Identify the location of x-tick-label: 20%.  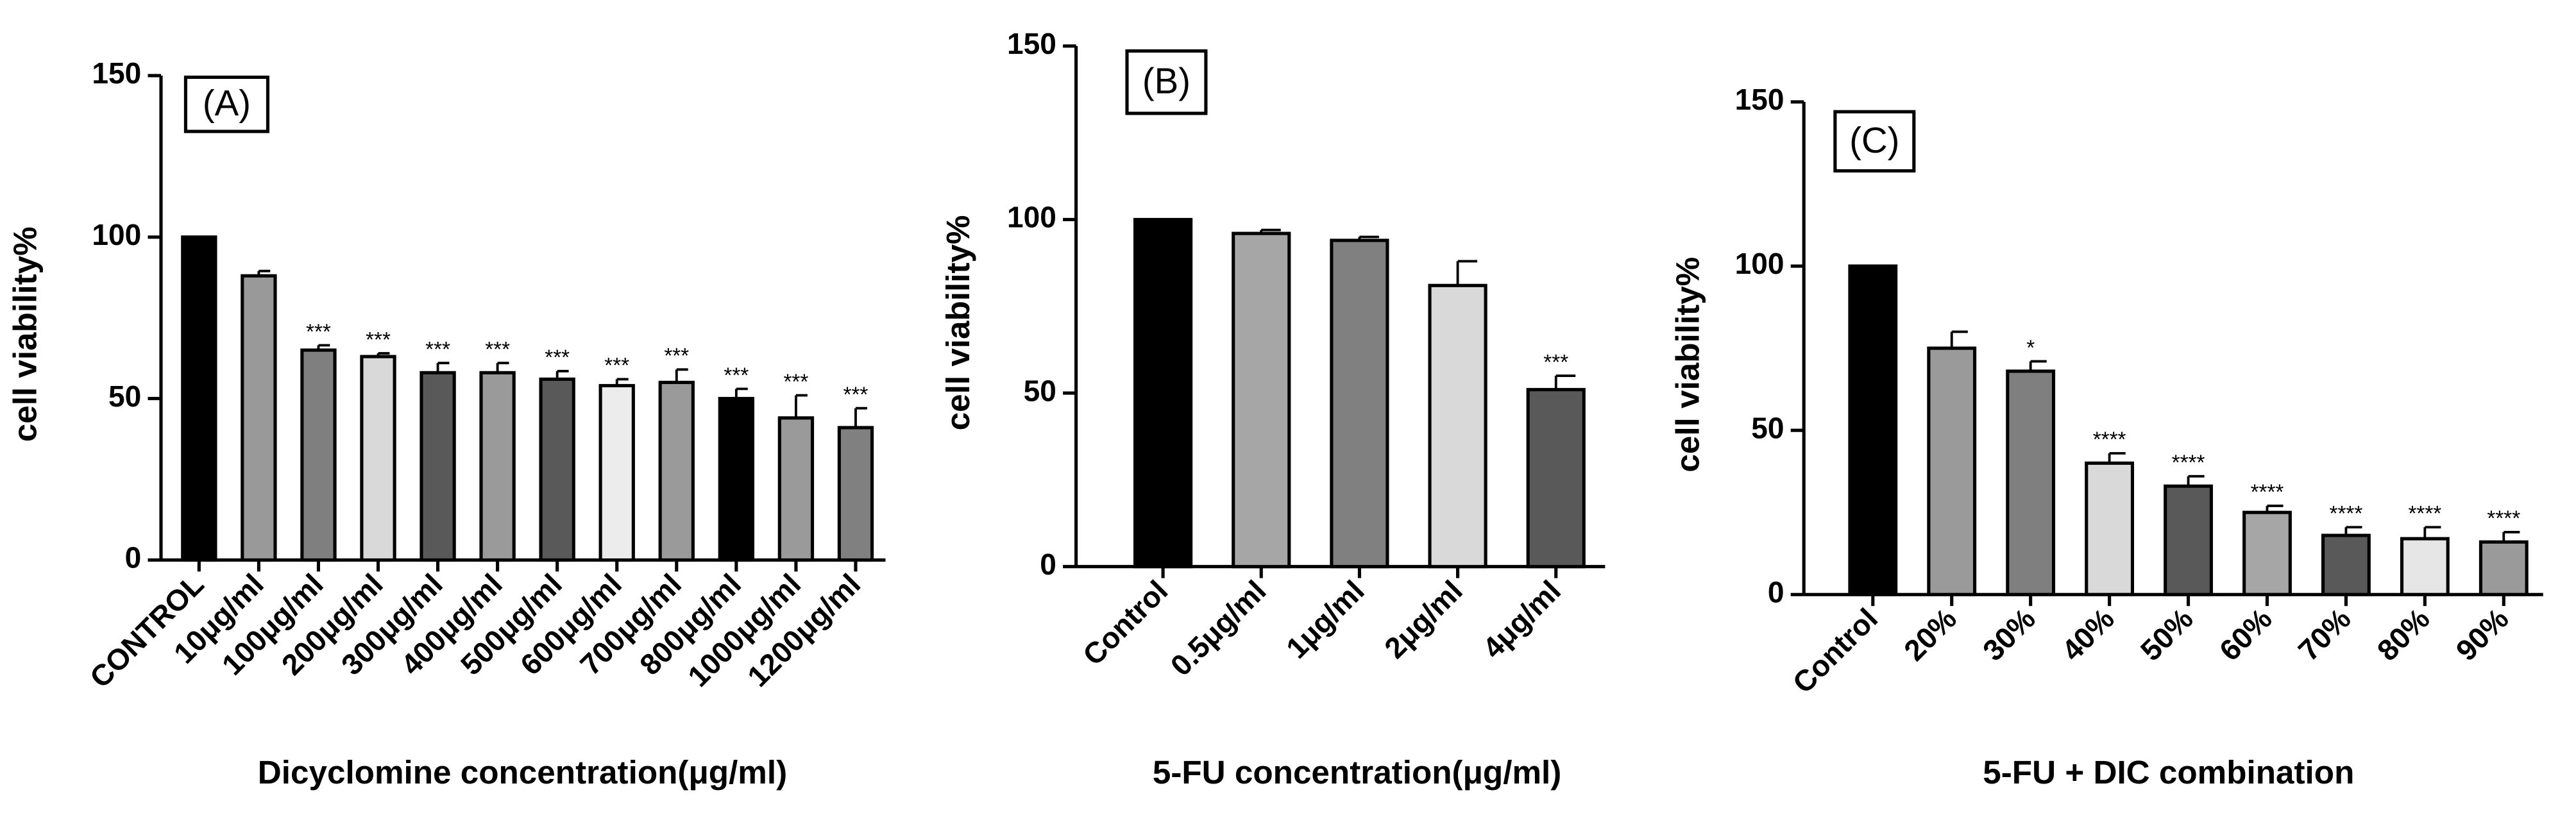
(1930, 634).